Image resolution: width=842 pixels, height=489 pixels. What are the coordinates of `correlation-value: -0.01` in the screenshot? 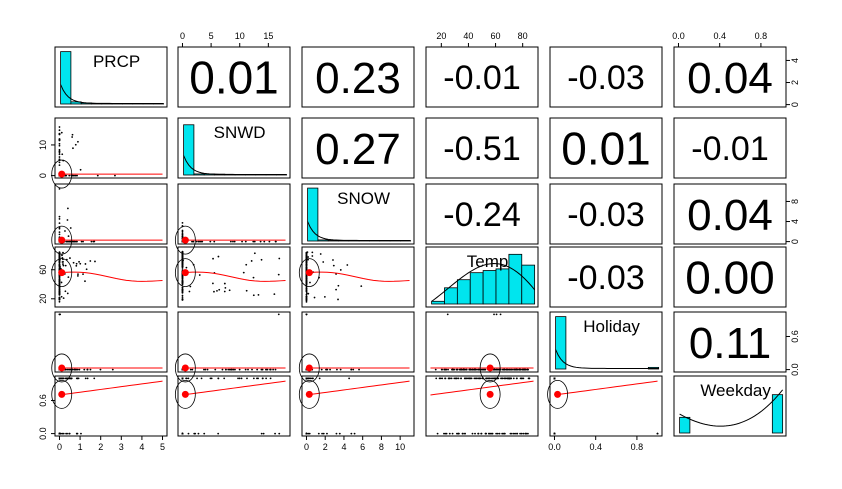 It's located at (482, 78).